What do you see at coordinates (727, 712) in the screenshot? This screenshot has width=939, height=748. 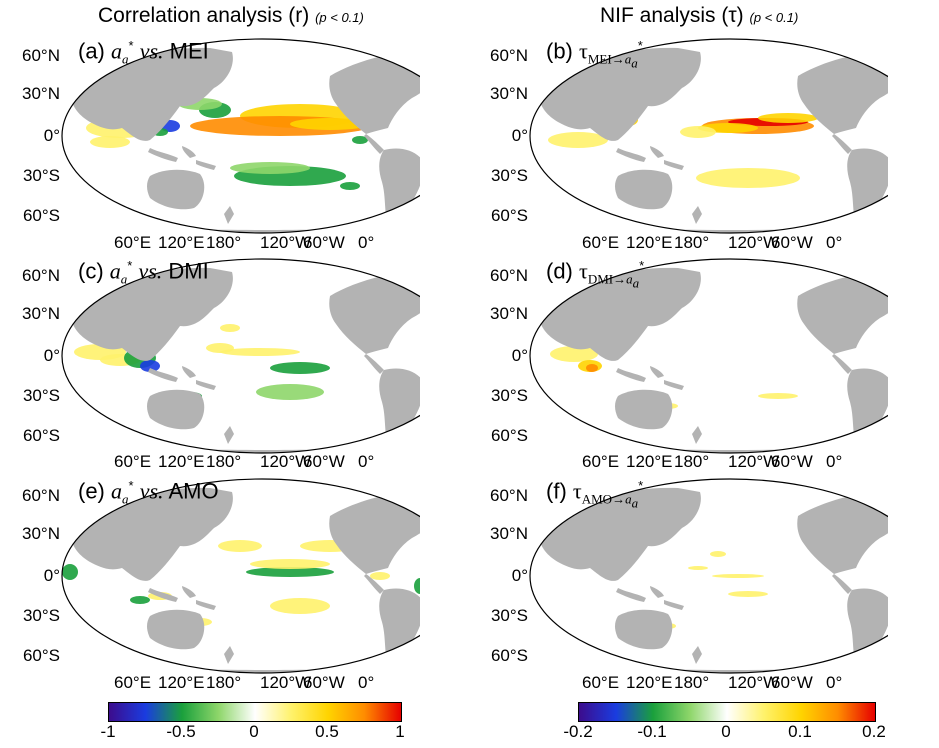 I see `colorbar-right` at bounding box center [727, 712].